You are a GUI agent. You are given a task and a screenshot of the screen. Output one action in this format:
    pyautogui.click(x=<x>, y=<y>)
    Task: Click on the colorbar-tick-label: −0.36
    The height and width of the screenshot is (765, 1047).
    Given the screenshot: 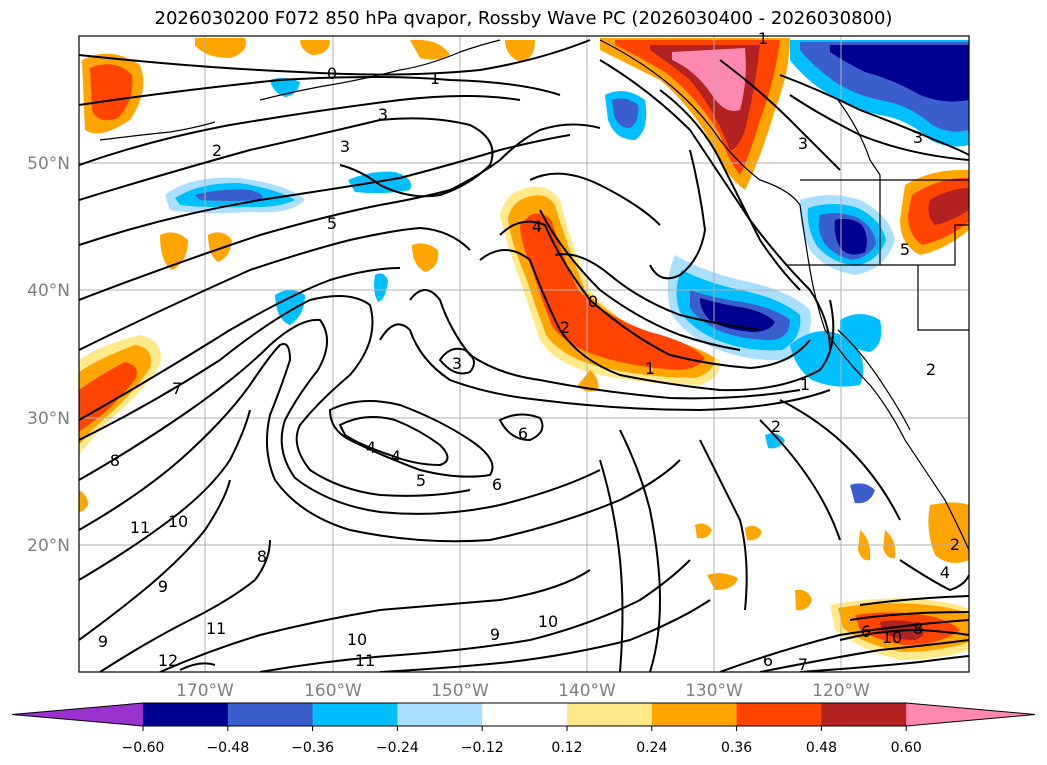 What is the action you would take?
    pyautogui.click(x=312, y=748)
    